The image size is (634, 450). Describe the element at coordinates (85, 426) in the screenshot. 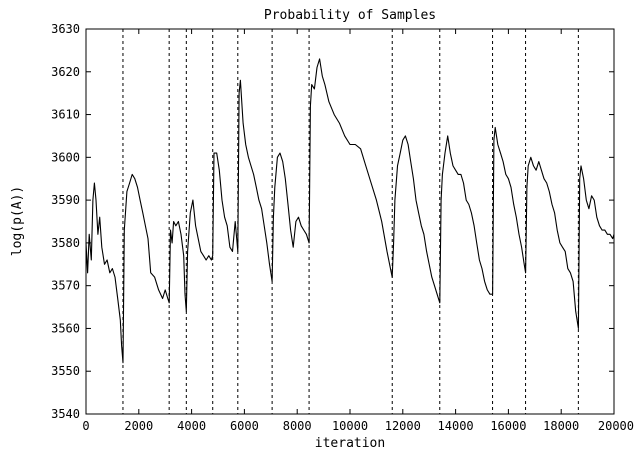

I see `x-tick-label-0: 0` at that location.